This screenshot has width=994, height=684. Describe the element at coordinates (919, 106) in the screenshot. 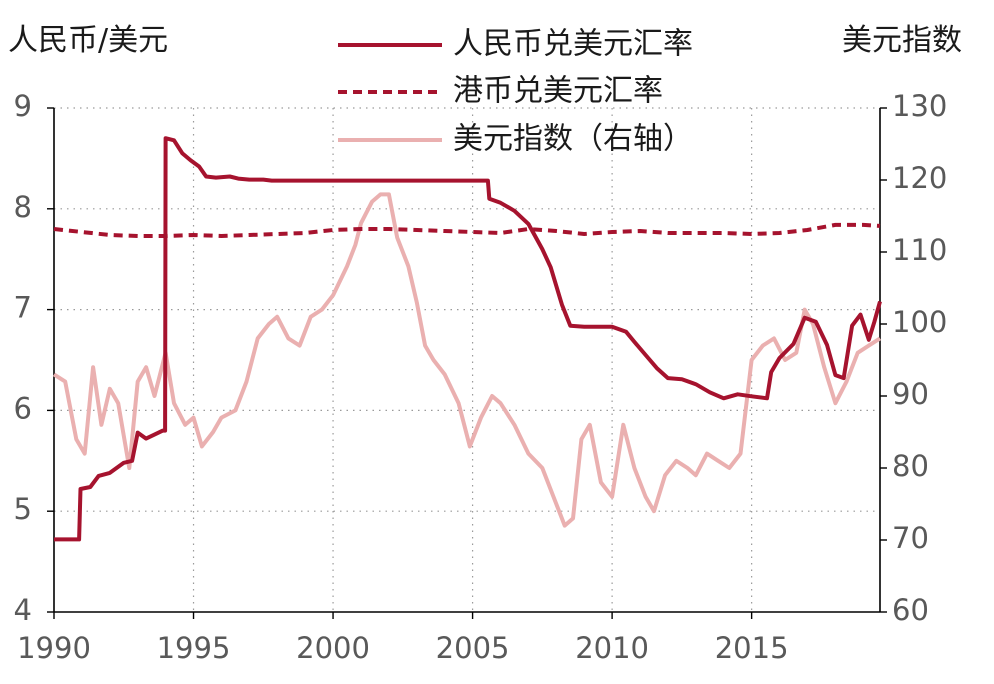

I see `right-tick-label: 130` at that location.